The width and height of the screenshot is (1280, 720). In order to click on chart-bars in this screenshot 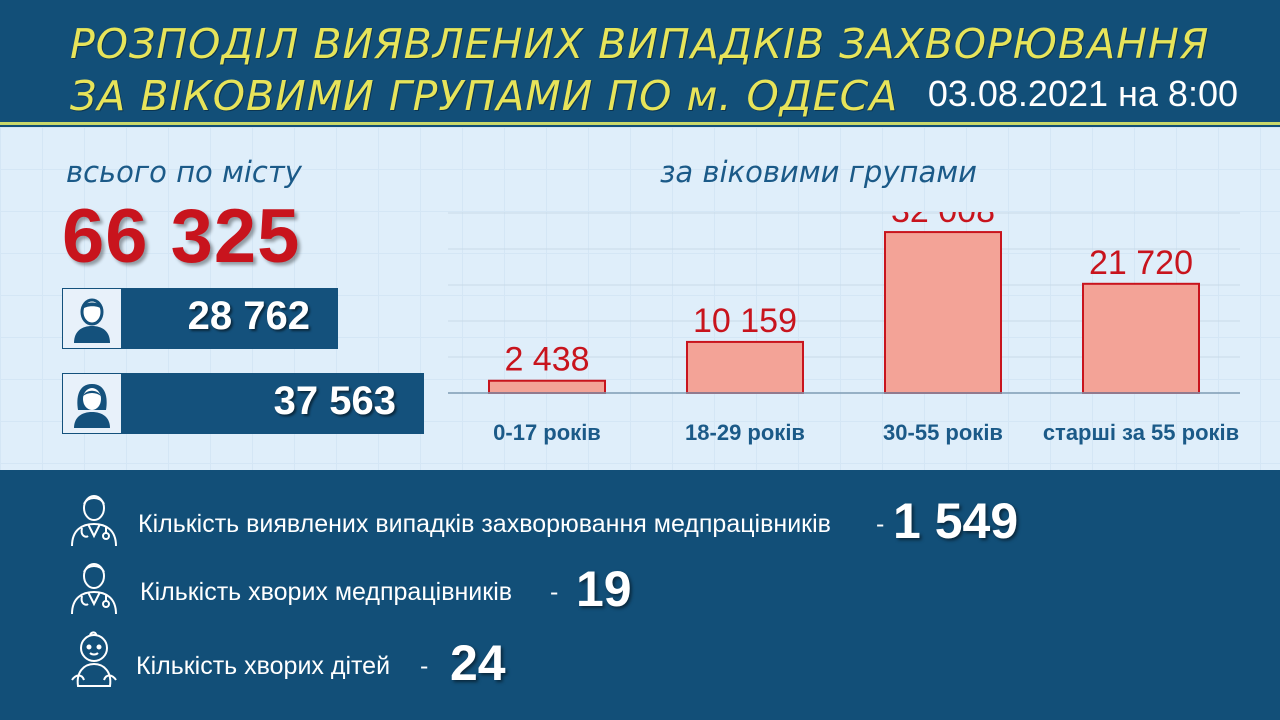, I will do `click(844, 313)`.